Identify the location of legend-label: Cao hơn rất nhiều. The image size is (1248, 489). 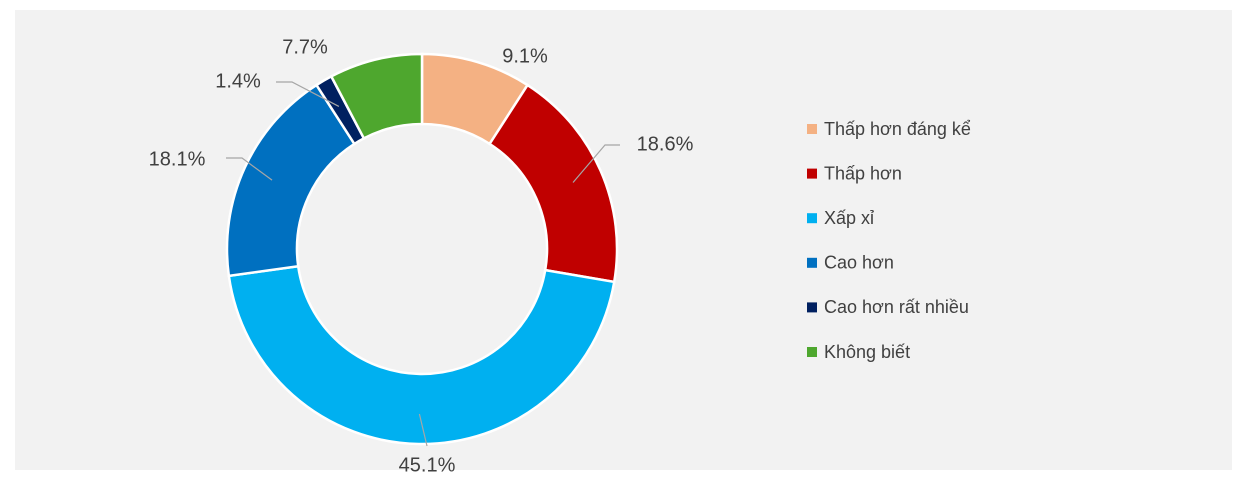
(896, 307).